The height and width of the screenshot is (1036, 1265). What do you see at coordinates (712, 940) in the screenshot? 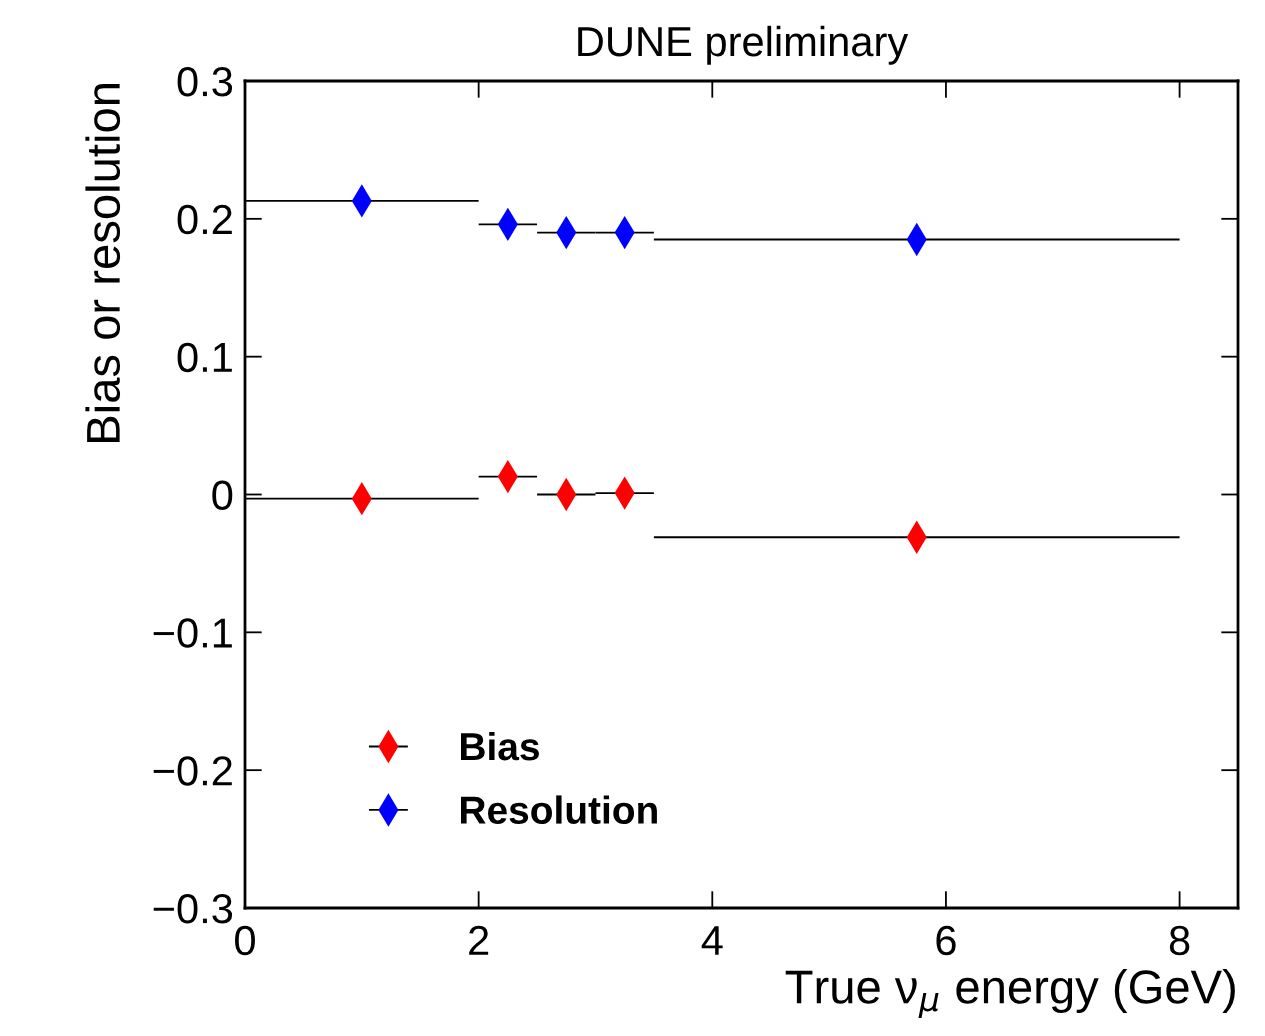
I see `x-tick-label: 4` at bounding box center [712, 940].